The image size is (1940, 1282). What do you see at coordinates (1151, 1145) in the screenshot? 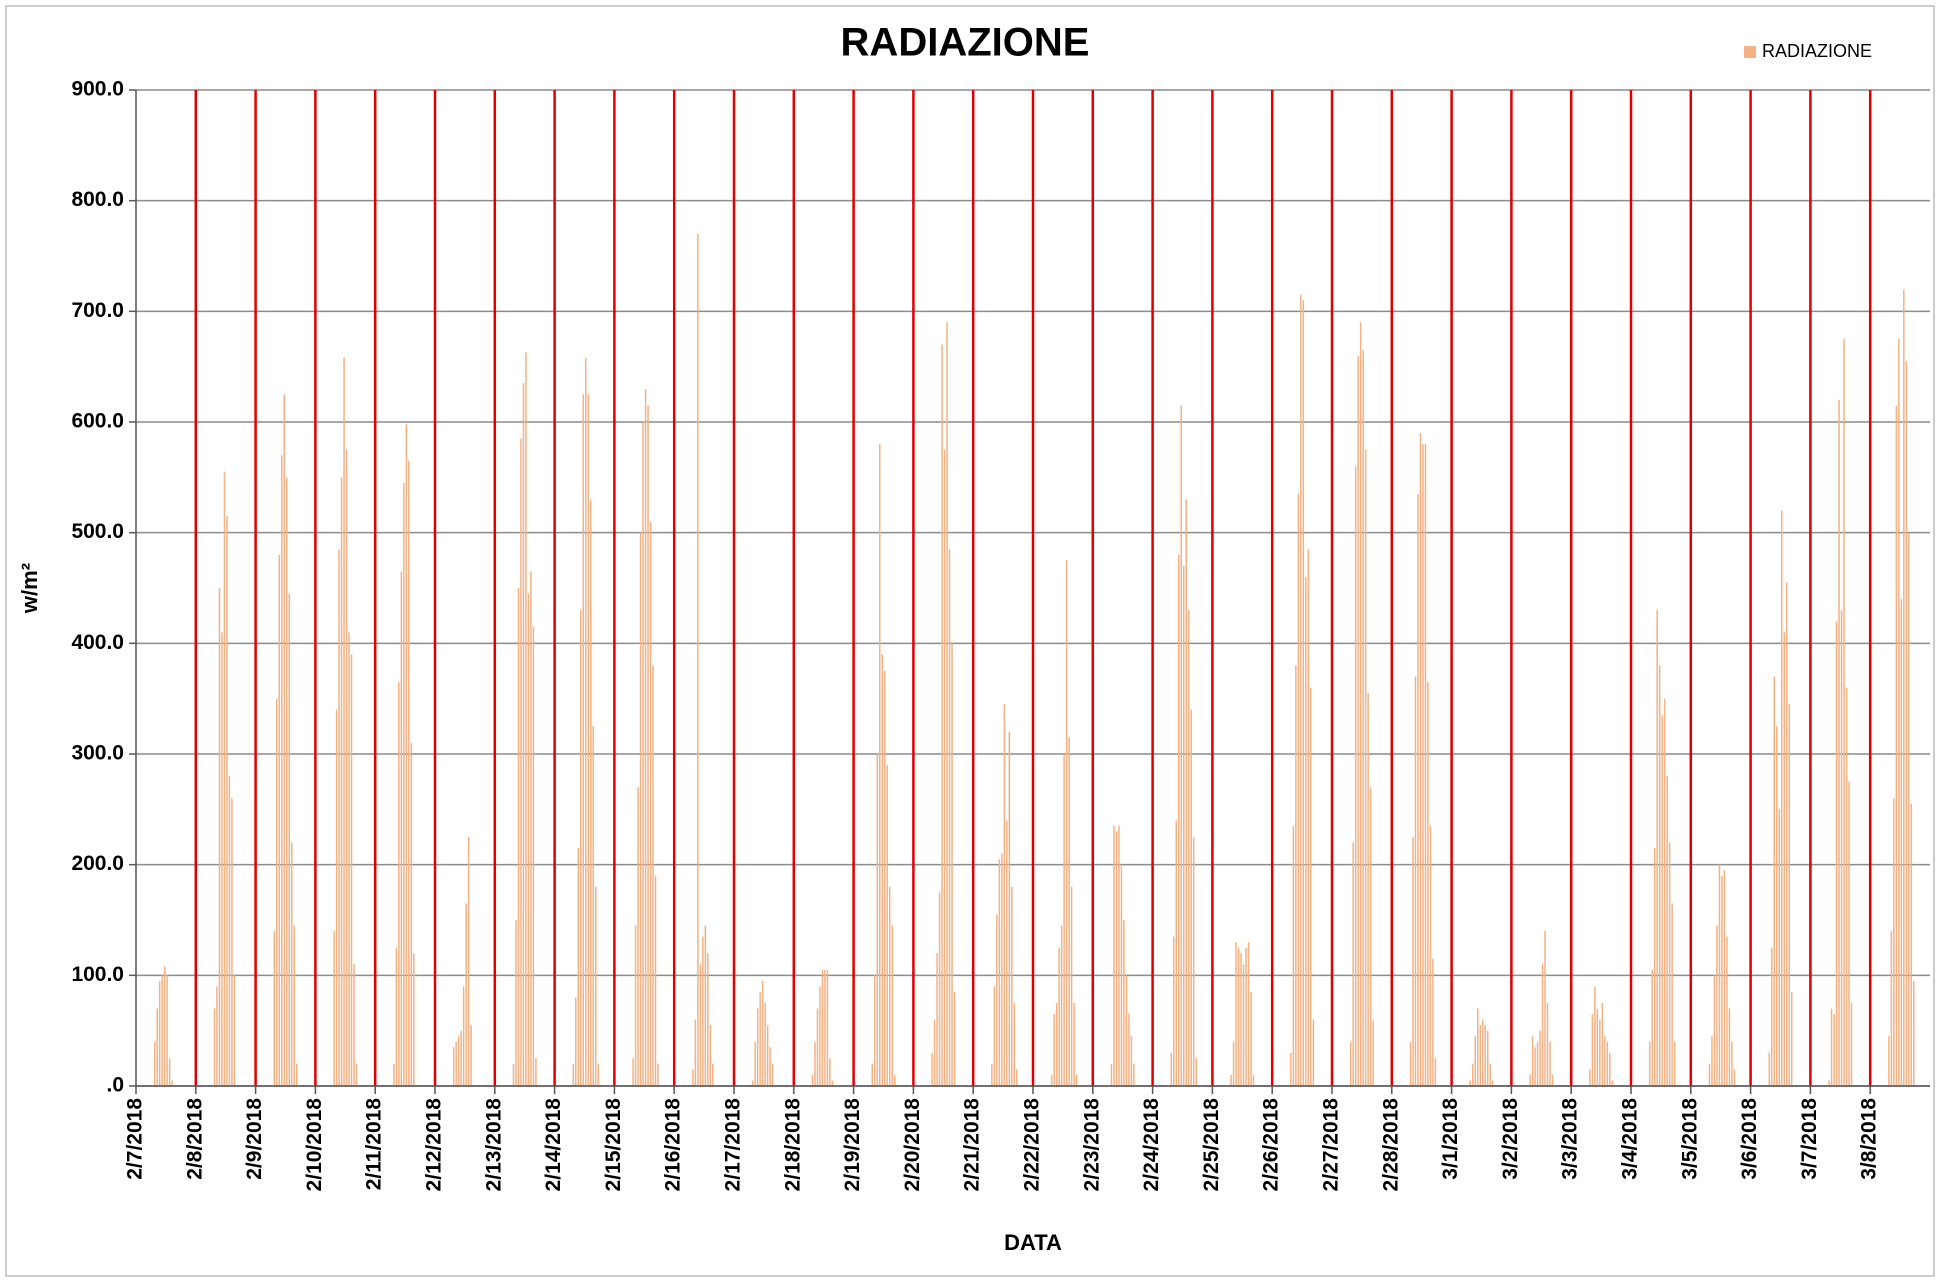
I see `x-tick-label: 2/24/2018` at bounding box center [1151, 1145].